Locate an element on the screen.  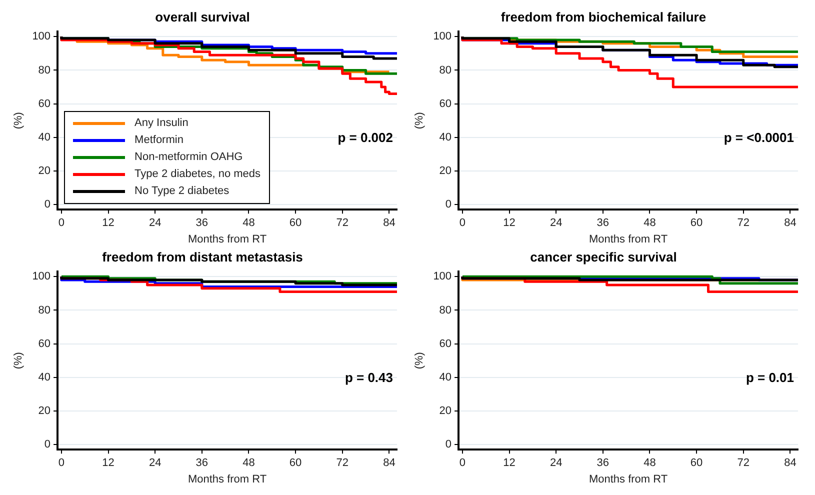
chart-title: overall survival is located at coordinates (202, 16).